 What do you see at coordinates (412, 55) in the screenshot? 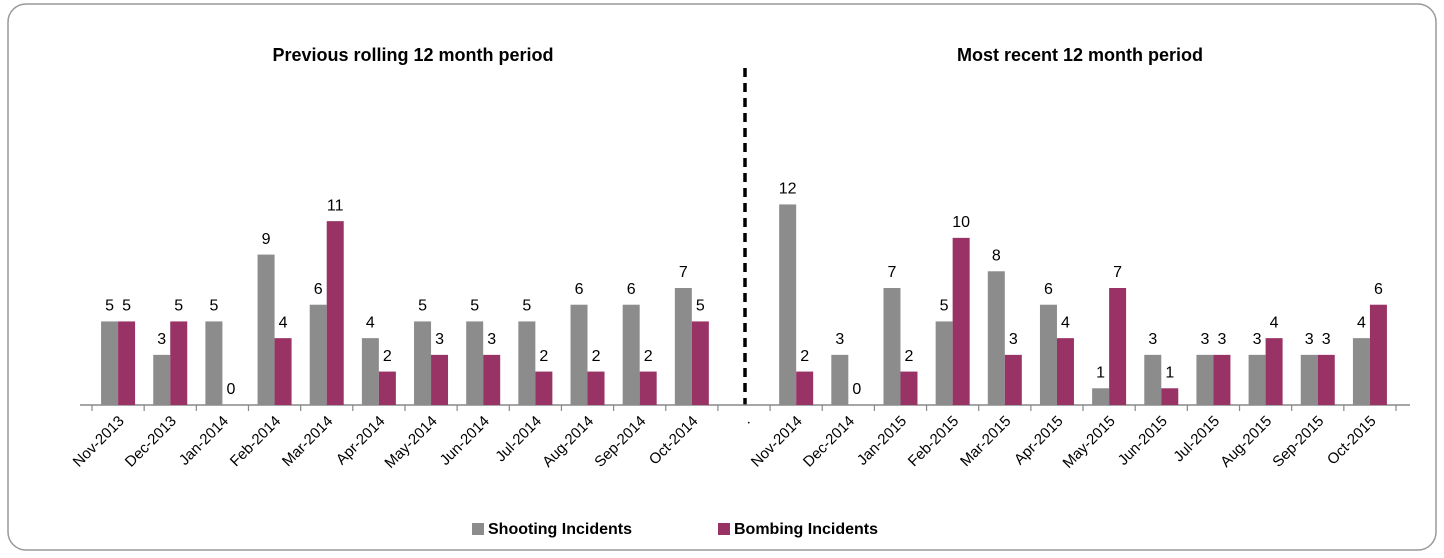
I see `annotation: Previous rolling 12 month period` at bounding box center [412, 55].